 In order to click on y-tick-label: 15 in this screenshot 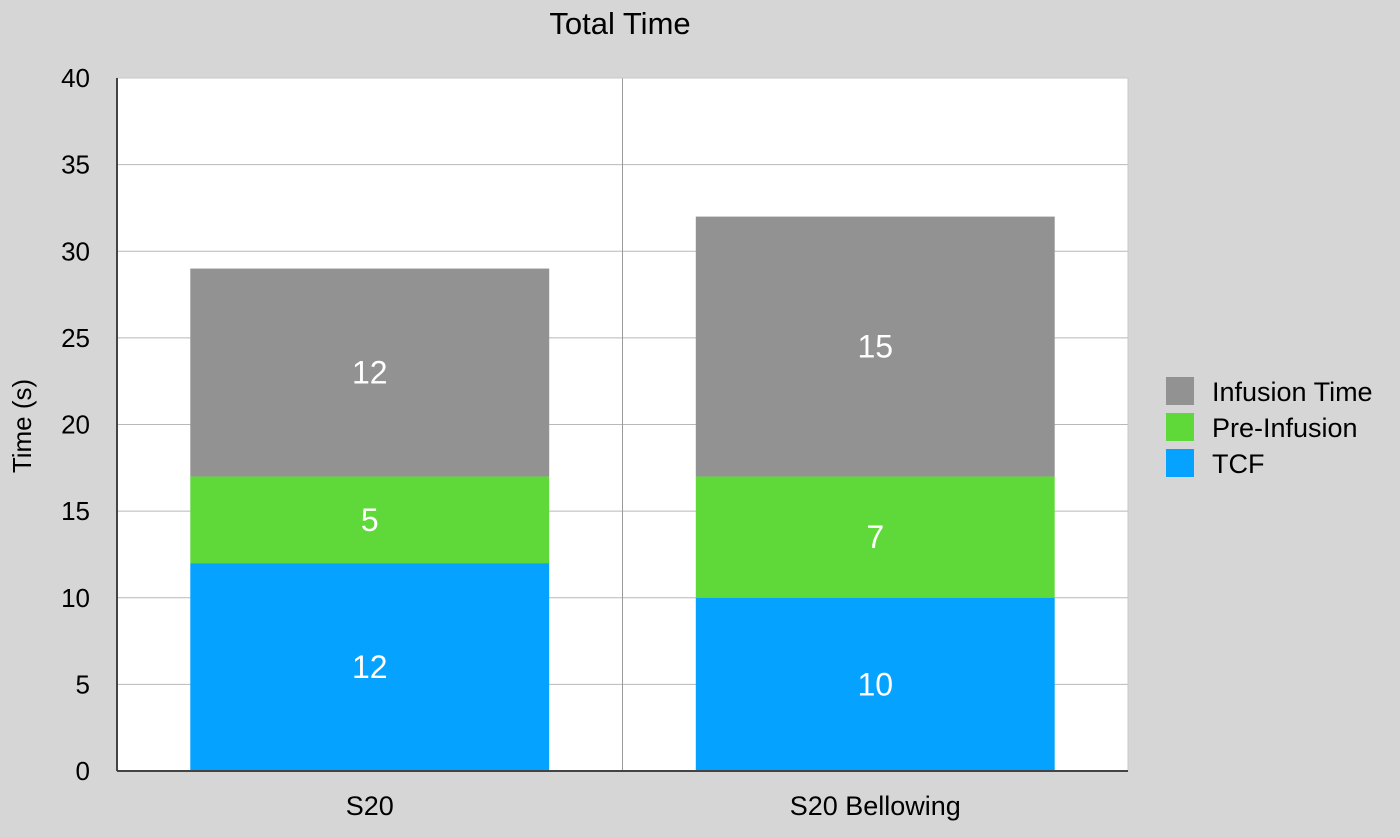, I will do `click(75, 511)`.